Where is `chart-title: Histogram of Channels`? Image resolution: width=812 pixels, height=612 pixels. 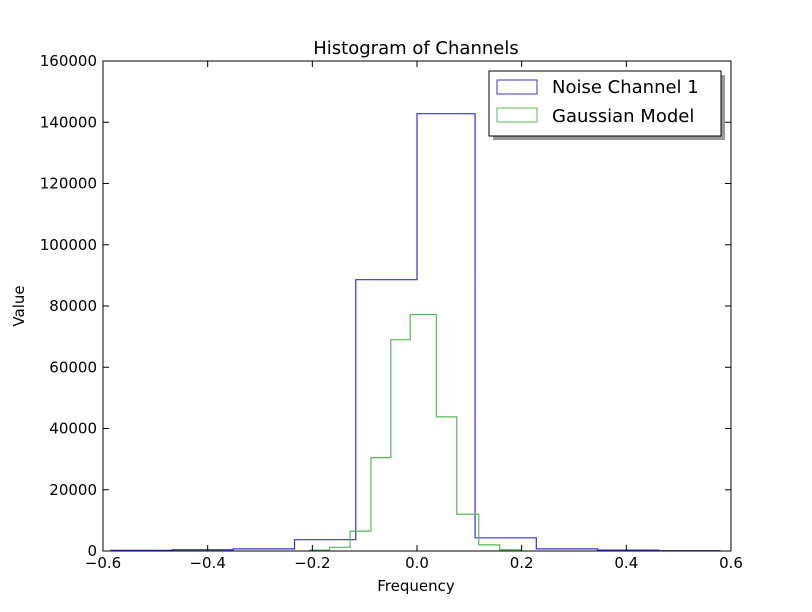 chart-title: Histogram of Channels is located at coordinates (415, 48).